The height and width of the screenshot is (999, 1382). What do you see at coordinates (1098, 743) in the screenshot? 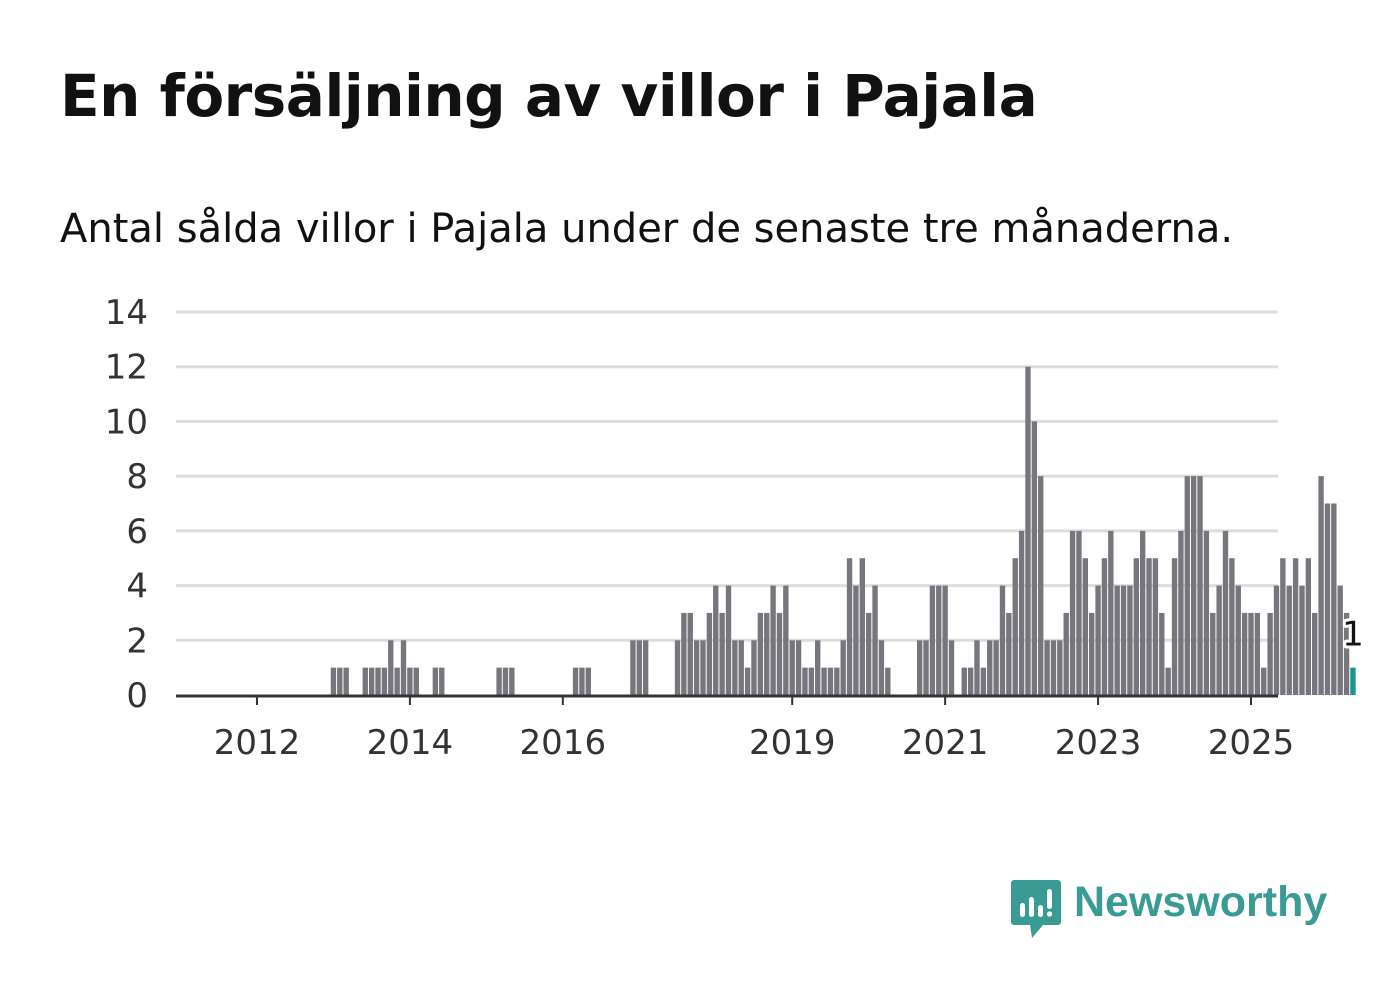
I see `x-tick-label: 2023` at bounding box center [1098, 743].